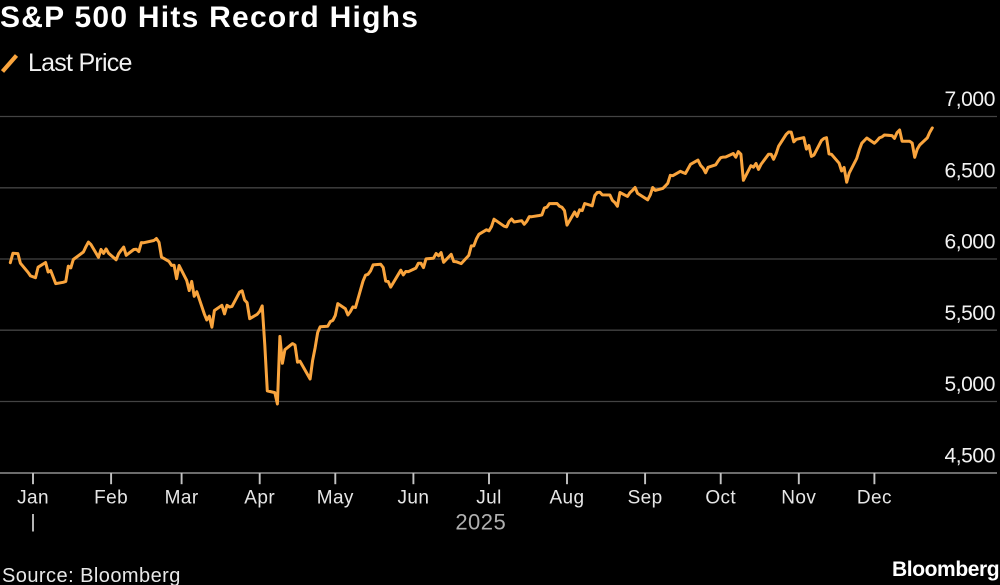  What do you see at coordinates (969, 313) in the screenshot?
I see `svg-text: 5,500` at bounding box center [969, 313].